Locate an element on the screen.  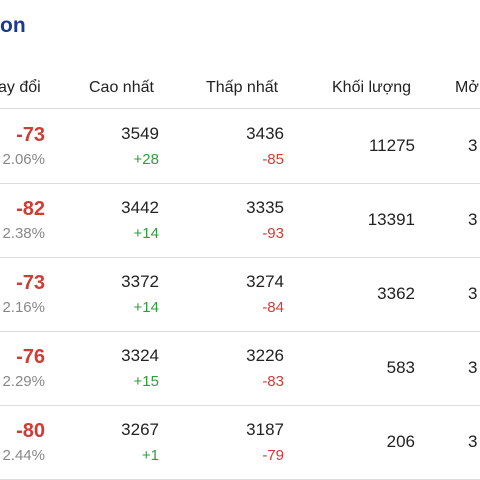
high-value: 3549 is located at coordinates (140, 133).